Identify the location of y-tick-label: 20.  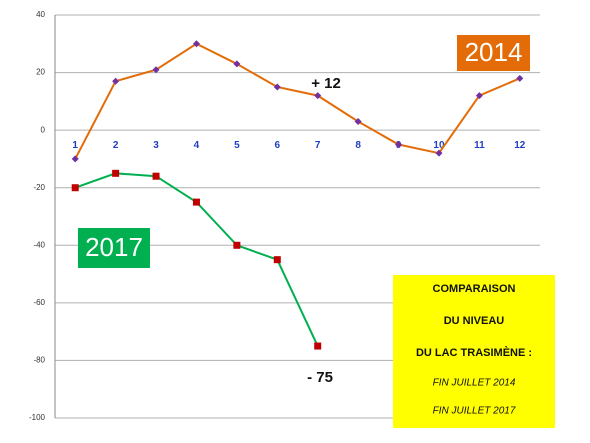
(40, 72).